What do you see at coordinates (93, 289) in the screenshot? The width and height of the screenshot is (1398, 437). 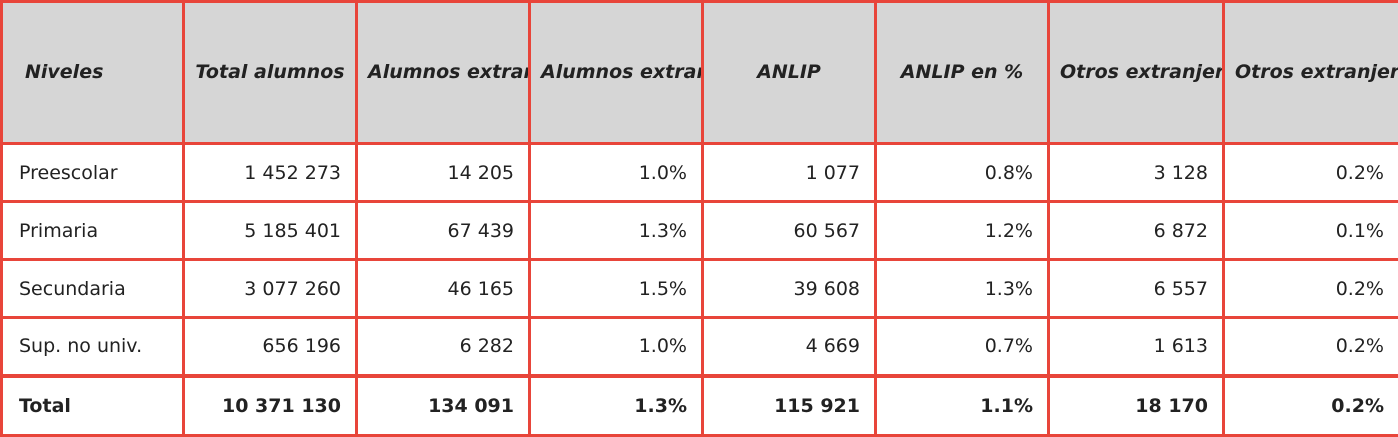 I see `row-level-cell: Secundaria` at bounding box center [93, 289].